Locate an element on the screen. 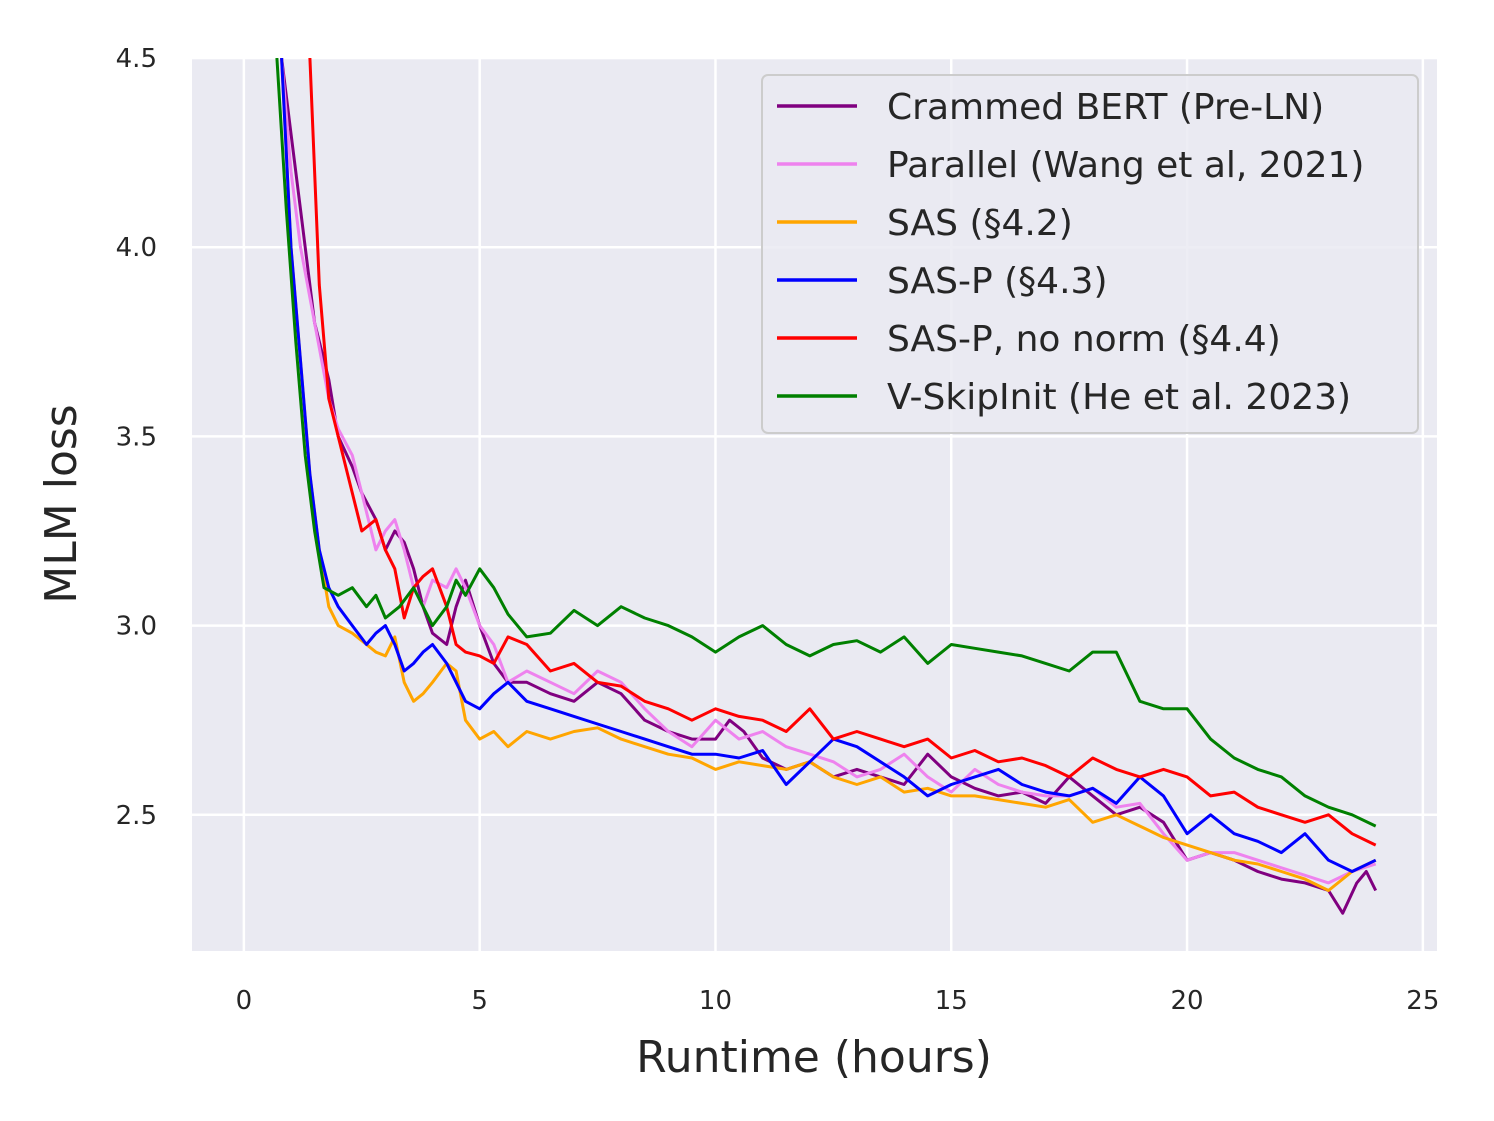 Image resolution: width=1494 pixels, height=1121 pixels. y-tick-label: 2.5 is located at coordinates (136, 816).